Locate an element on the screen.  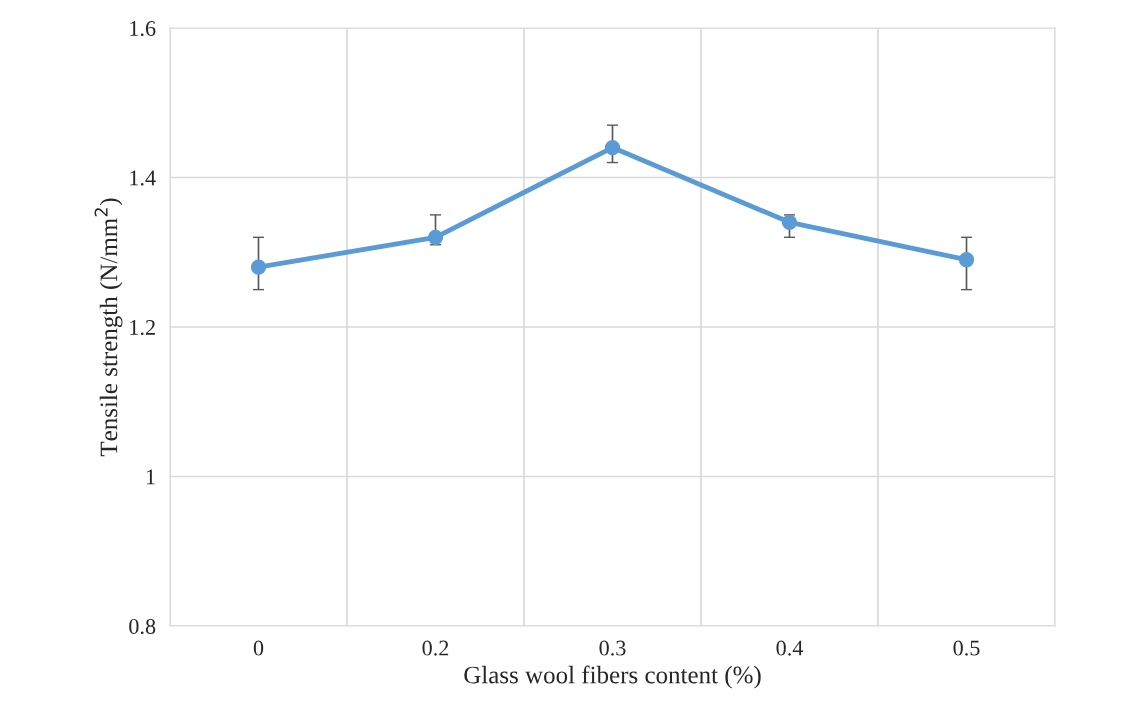
y-tick-label: 0.8 is located at coordinates (142, 626).